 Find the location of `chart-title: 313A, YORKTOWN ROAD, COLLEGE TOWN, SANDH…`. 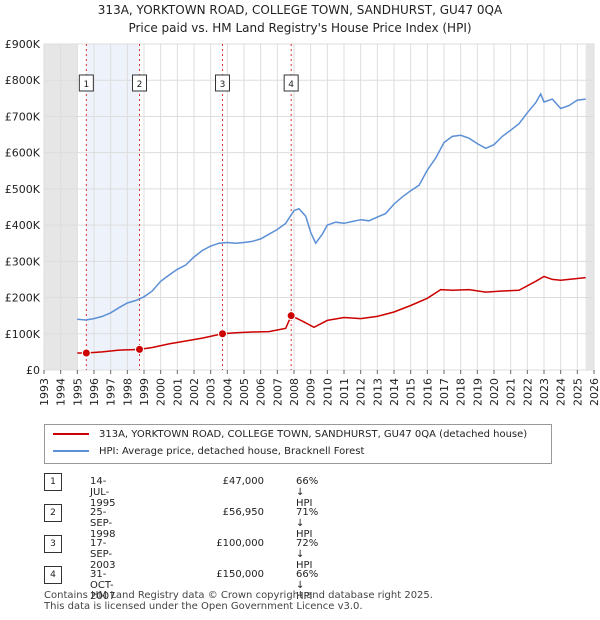

chart-title: 313A, YORKTOWN ROAD, COLLEGE TOWN, SANDH… is located at coordinates (300, 10).